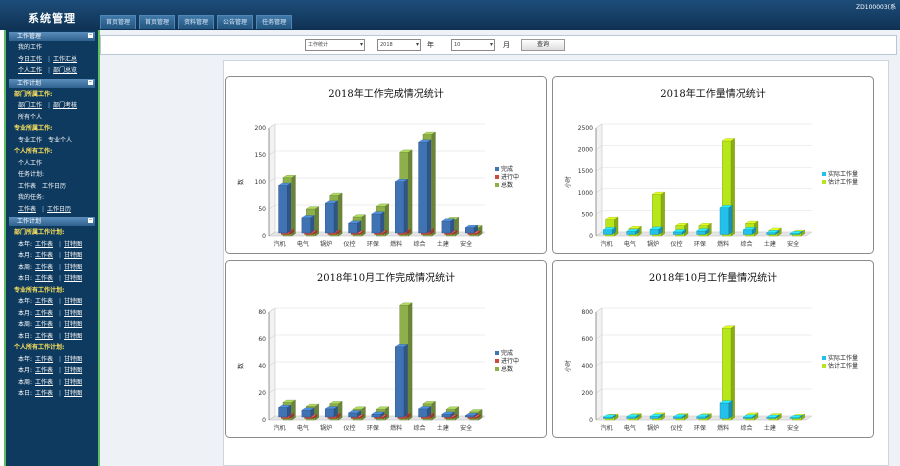 The width and height of the screenshot is (900, 466). What do you see at coordinates (52, 60) in the screenshot?
I see `sidebar-row: 今日工作 | 工作汇总` at bounding box center [52, 60].